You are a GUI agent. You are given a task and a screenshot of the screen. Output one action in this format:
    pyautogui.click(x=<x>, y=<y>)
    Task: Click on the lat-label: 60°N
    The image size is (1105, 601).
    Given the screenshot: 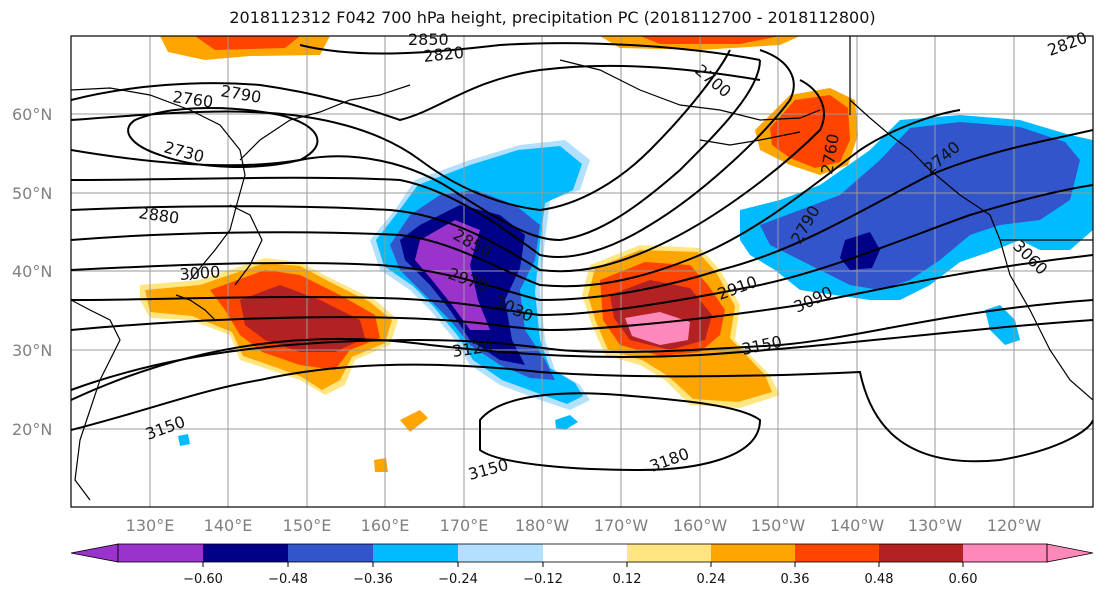 What is the action you would take?
    pyautogui.click(x=32, y=114)
    